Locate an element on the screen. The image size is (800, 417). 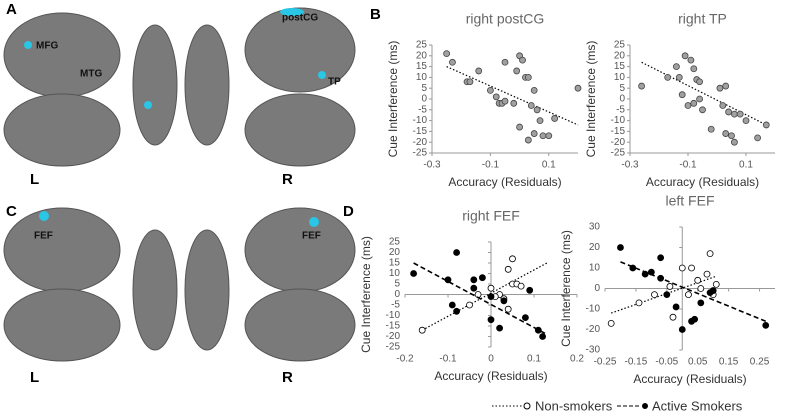
y-tick-label: -5 is located at coordinates (422, 109).